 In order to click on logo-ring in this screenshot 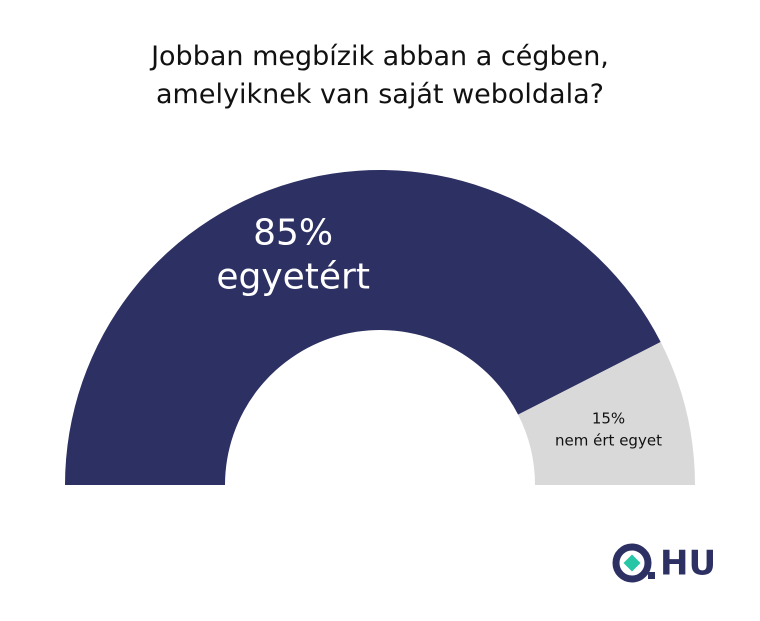, I will do `click(632, 563)`.